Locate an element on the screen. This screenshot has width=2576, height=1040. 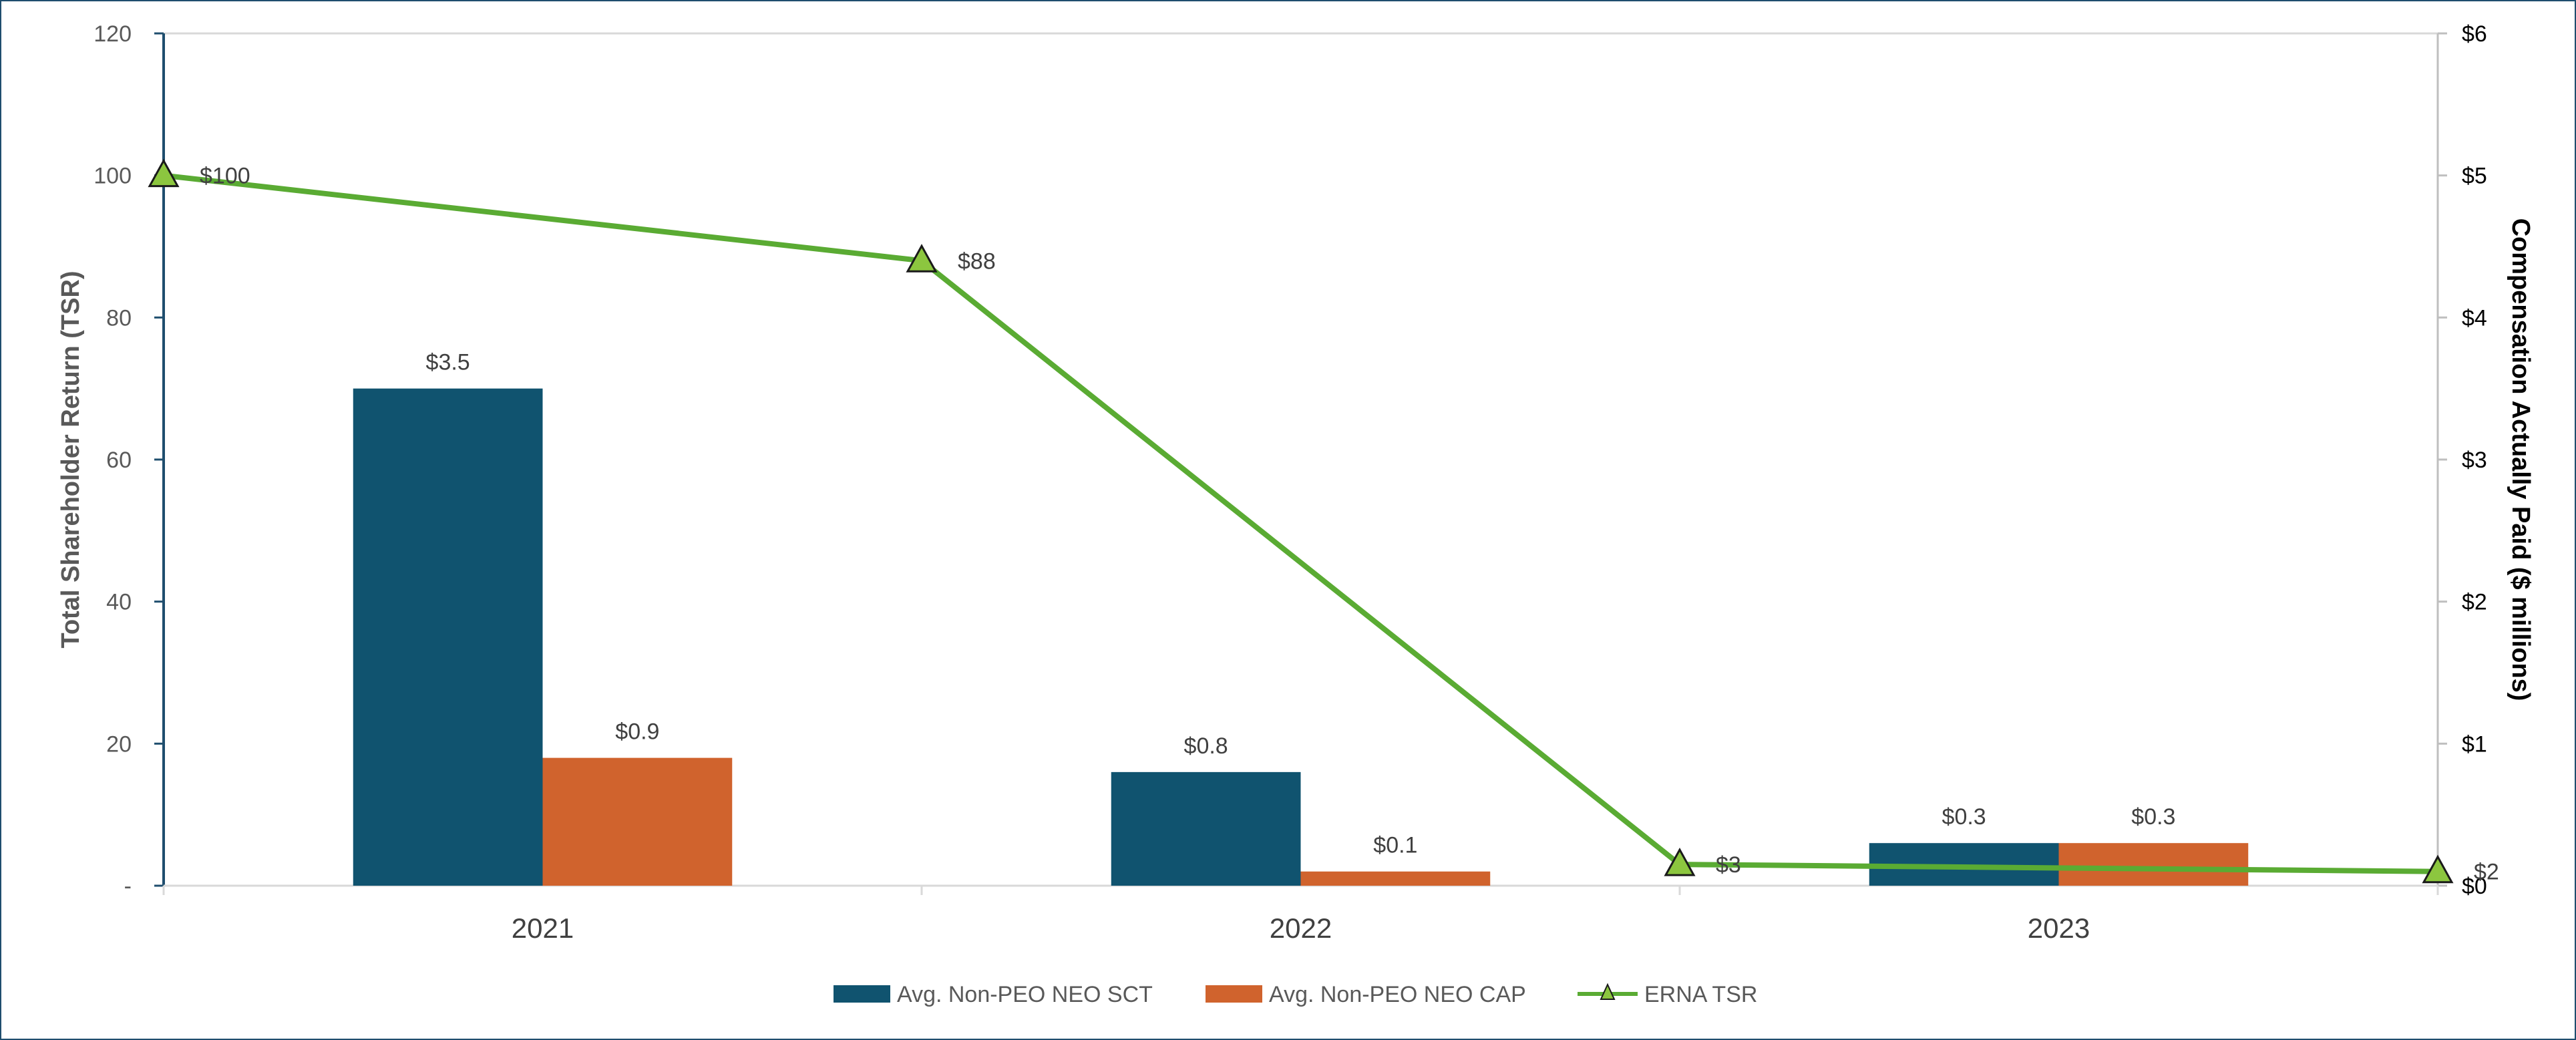
bar-data-label: $0.9 is located at coordinates (637, 732).